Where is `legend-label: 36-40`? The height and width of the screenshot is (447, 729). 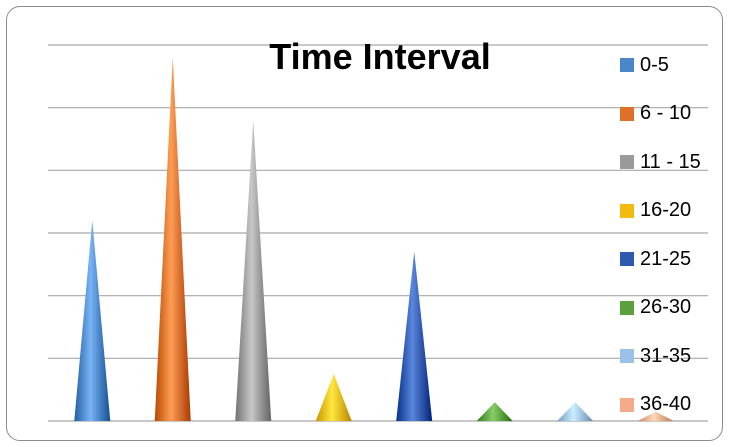 legend-label: 36-40 is located at coordinates (666, 404).